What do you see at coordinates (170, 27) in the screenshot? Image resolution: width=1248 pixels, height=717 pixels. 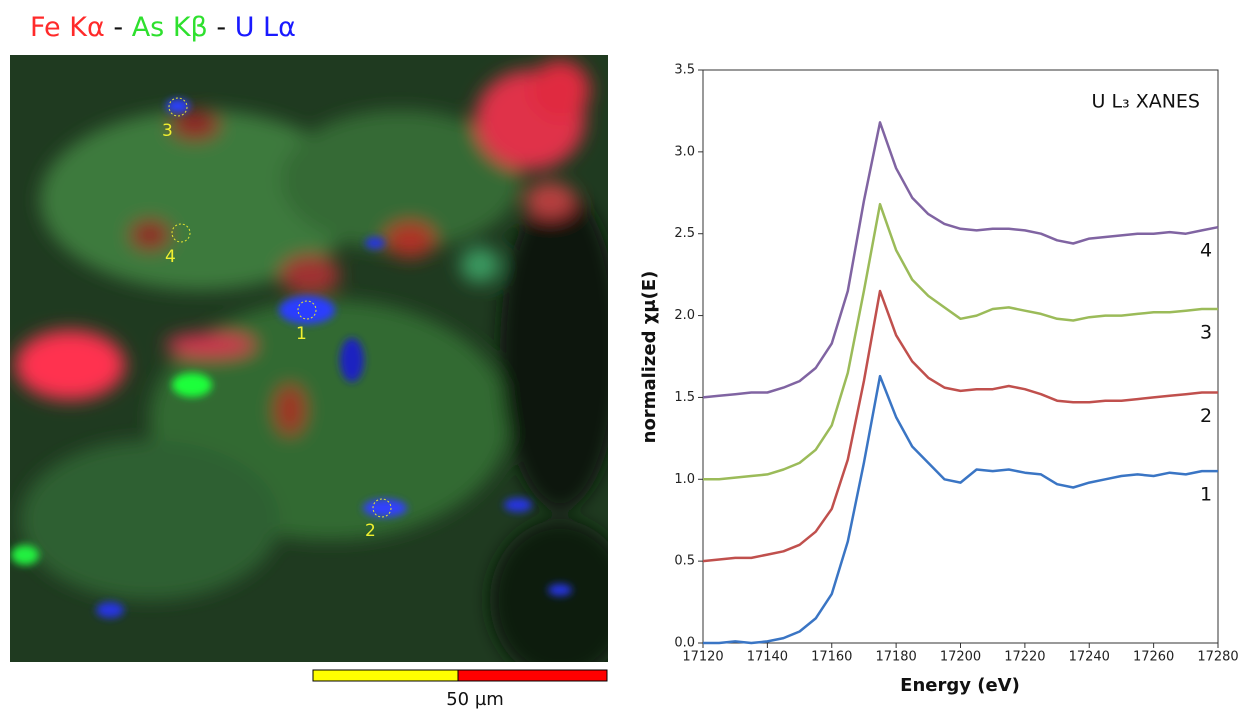 I see `title-part: As Kβ` at bounding box center [170, 27].